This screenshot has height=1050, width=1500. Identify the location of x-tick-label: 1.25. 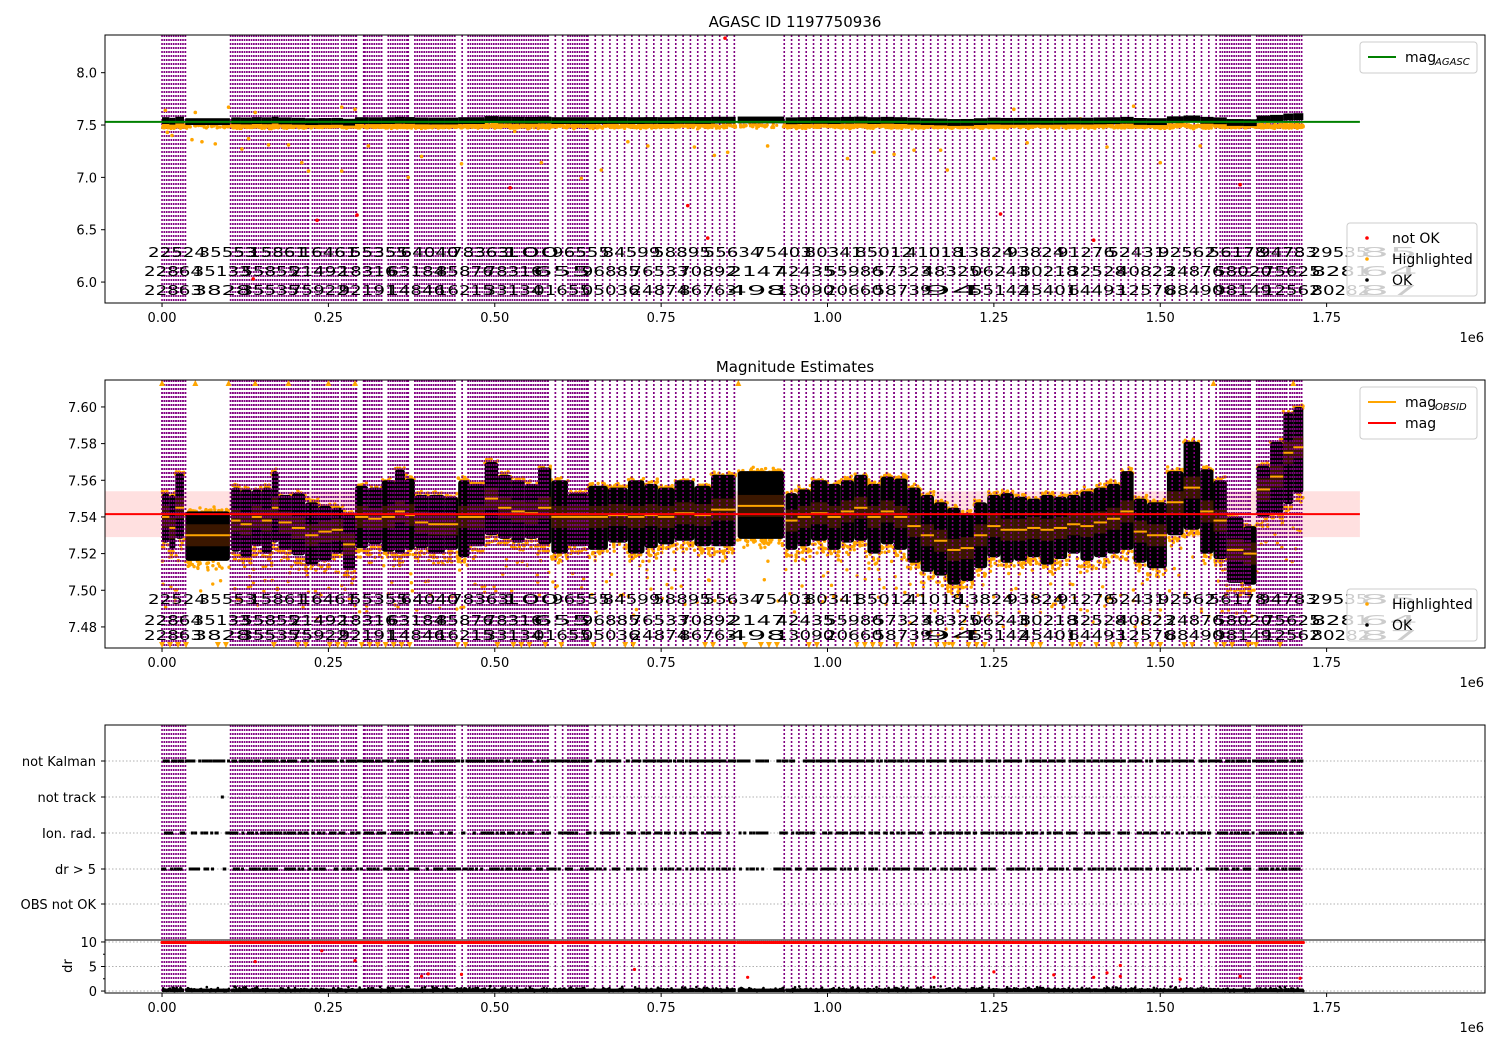
(993, 318).